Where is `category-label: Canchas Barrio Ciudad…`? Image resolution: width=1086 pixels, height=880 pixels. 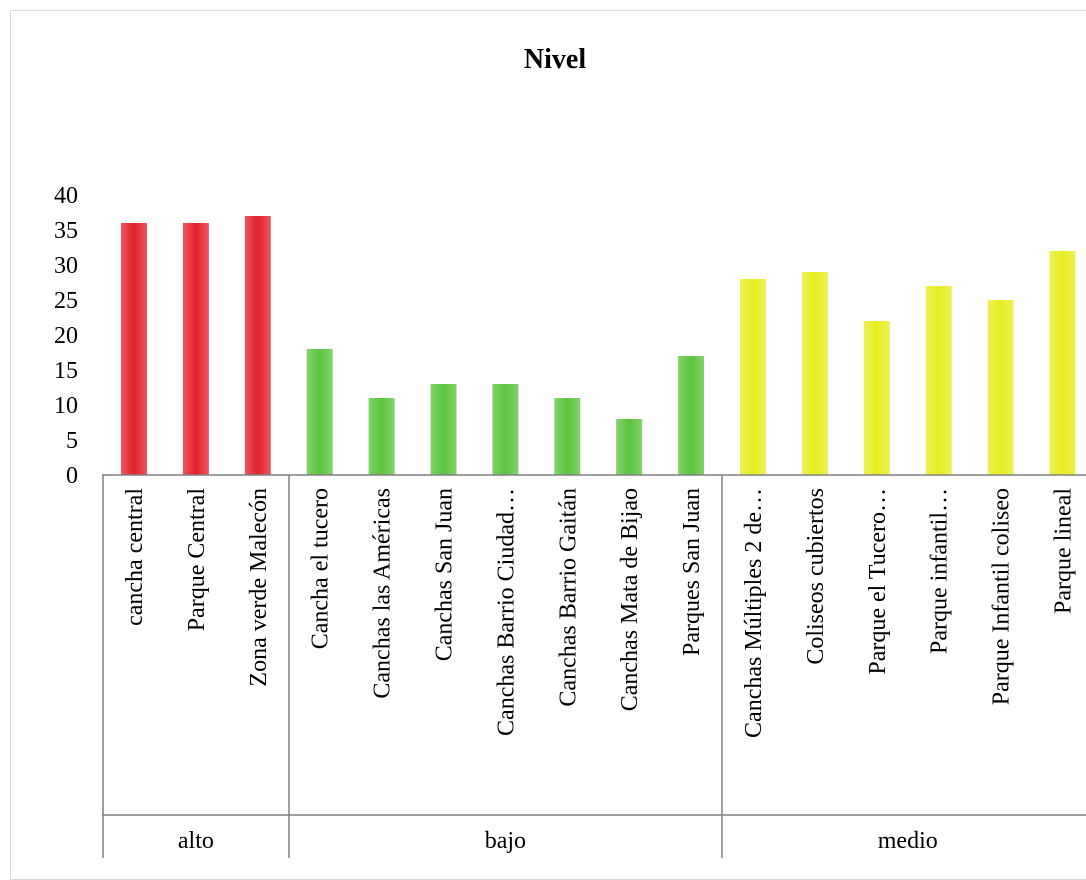 category-label: Canchas Barrio Ciudad… is located at coordinates (506, 612).